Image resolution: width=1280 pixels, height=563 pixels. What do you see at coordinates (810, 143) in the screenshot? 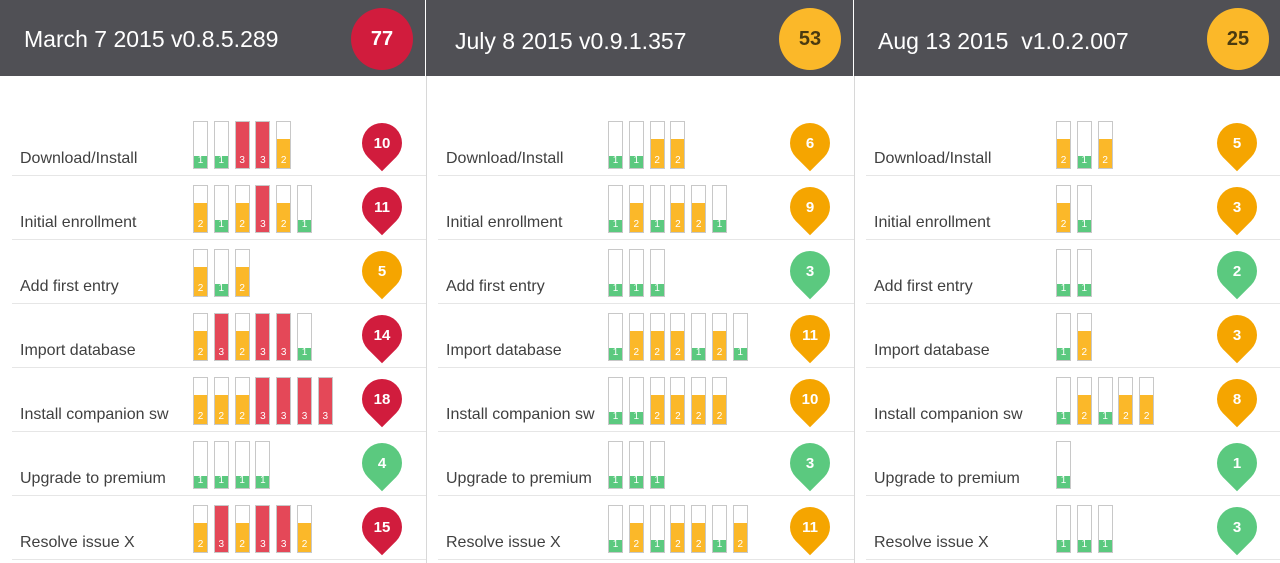
I see `score-value: 6` at bounding box center [810, 143].